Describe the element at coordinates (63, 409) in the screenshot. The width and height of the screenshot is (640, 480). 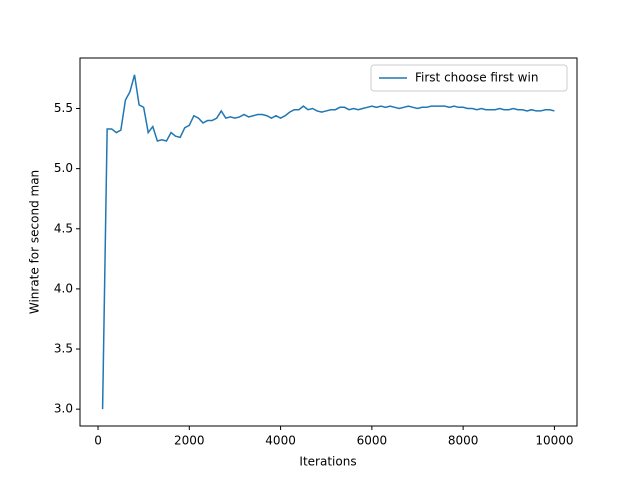
I see `y-tick-label: 3.0` at that location.